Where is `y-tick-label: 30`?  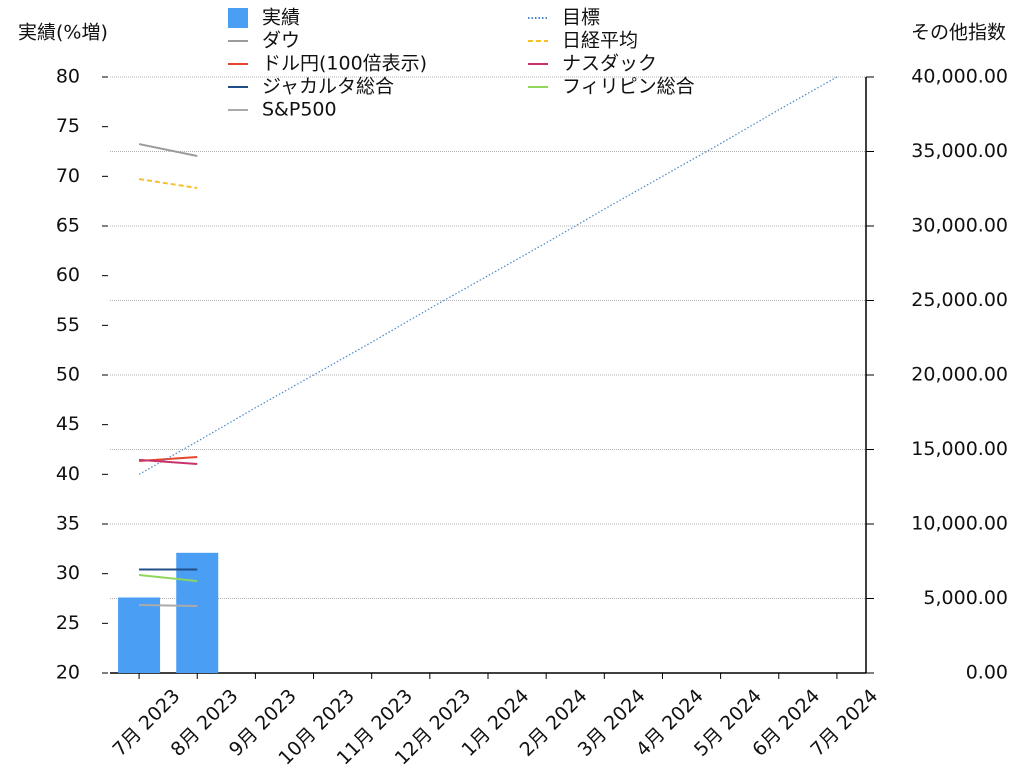
y-tick-label: 30 is located at coordinates (68, 573).